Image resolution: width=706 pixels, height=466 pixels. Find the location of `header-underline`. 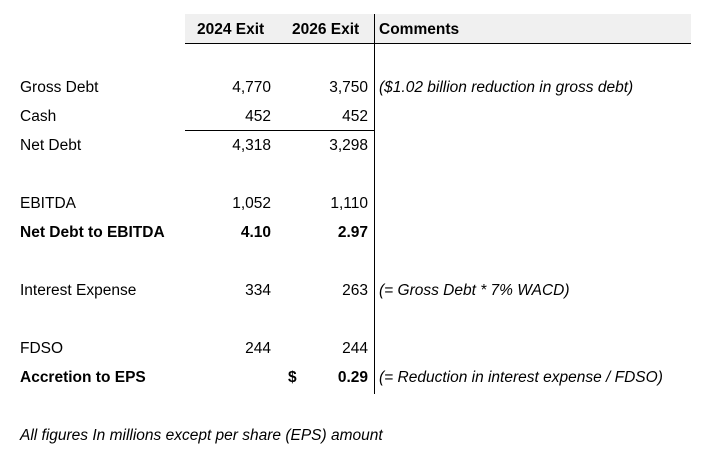

header-underline is located at coordinates (438, 43).